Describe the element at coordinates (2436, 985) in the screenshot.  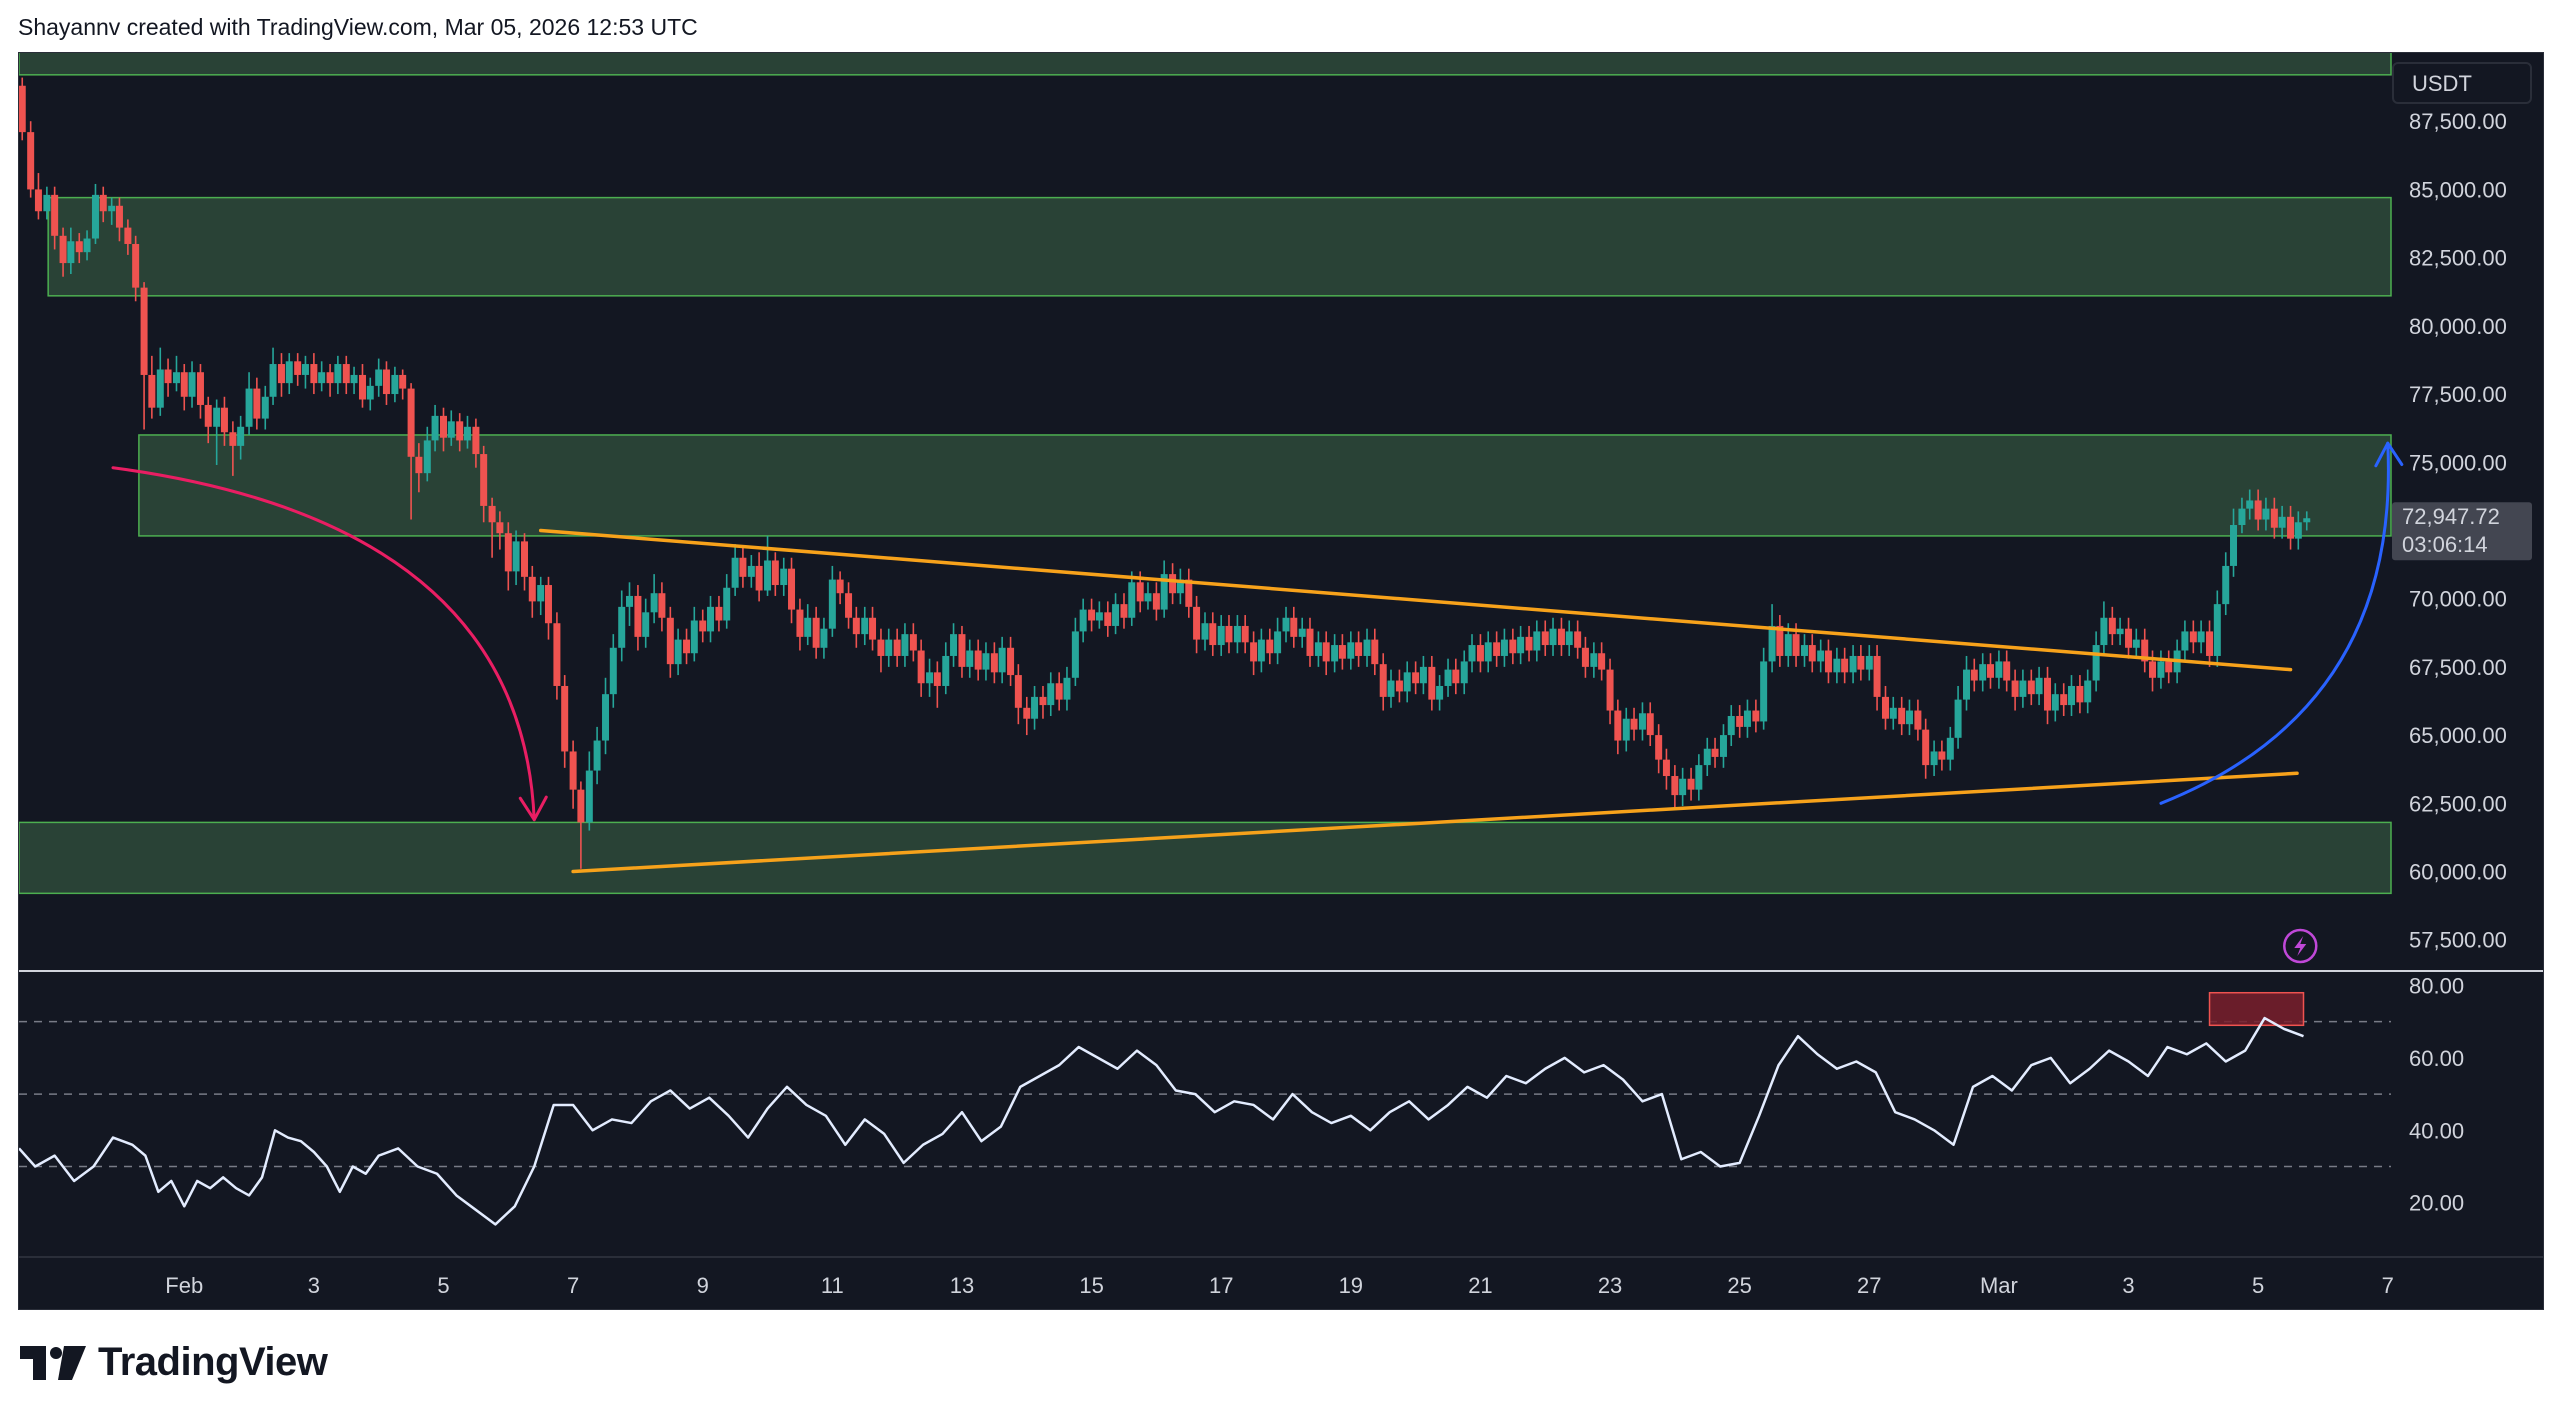
I see `rsi-tick-label: 80.00` at that location.